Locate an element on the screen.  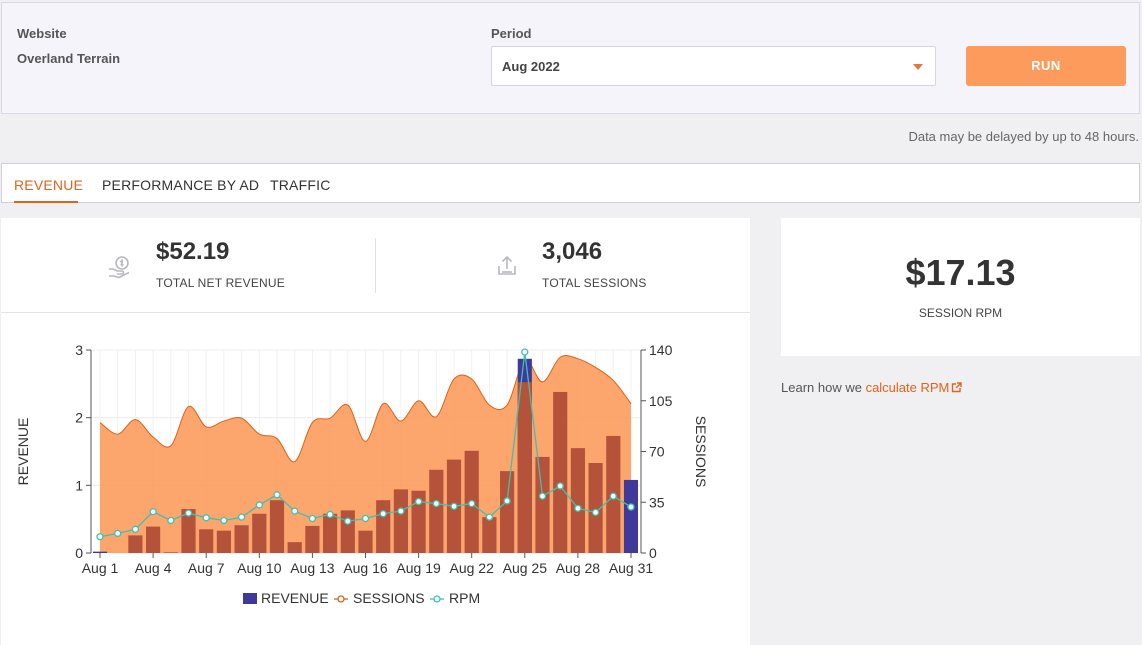
revenue-hand-icon is located at coordinates (120, 269).